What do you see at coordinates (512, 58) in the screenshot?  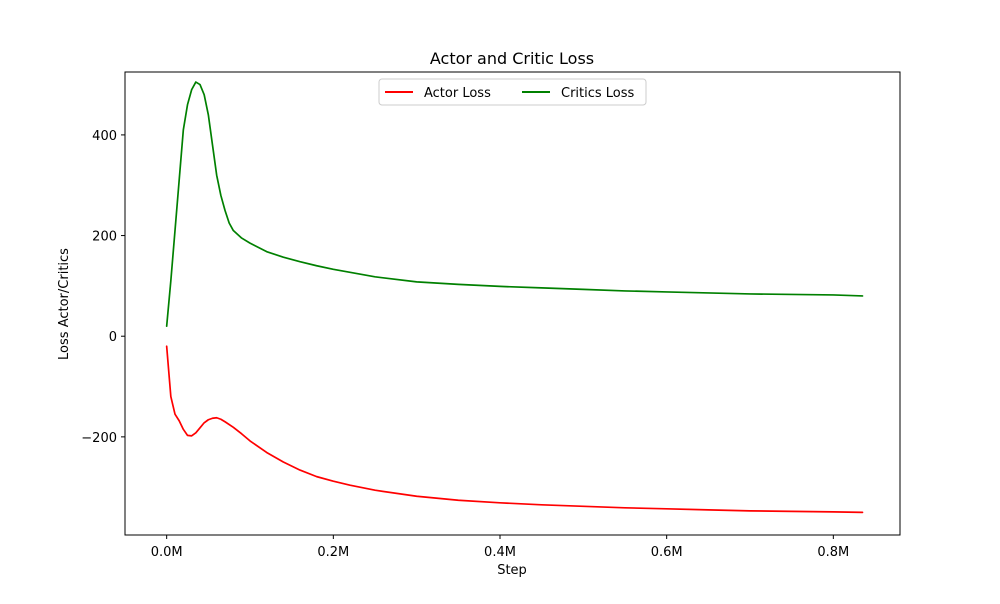 I see `chart-title: Actor and Critic Loss` at bounding box center [512, 58].